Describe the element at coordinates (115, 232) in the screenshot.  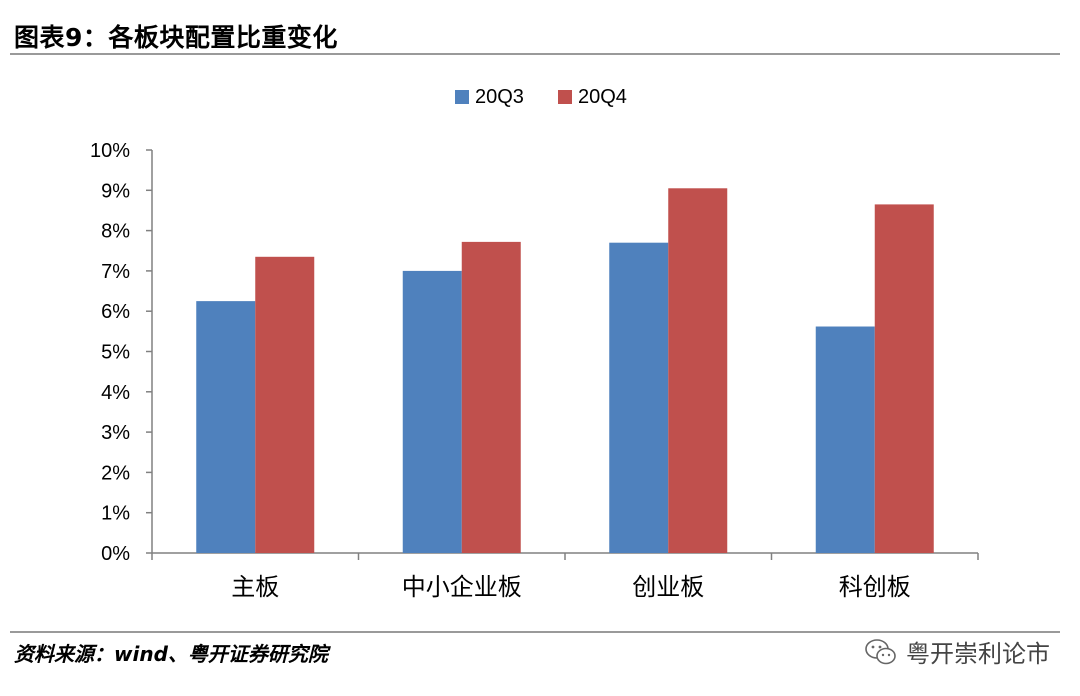
I see `y-tick-label: 8%` at that location.